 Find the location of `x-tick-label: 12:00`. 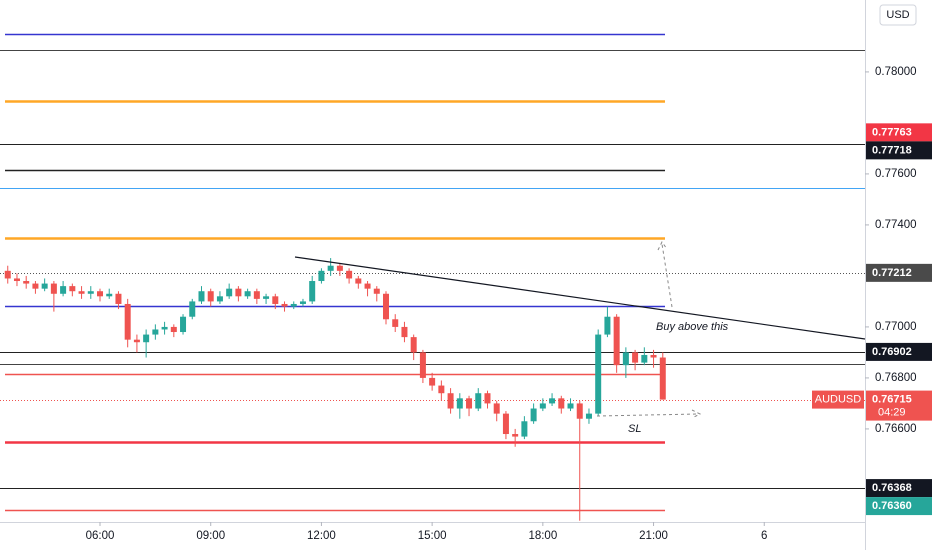

x-tick-label: 12:00 is located at coordinates (321, 536).